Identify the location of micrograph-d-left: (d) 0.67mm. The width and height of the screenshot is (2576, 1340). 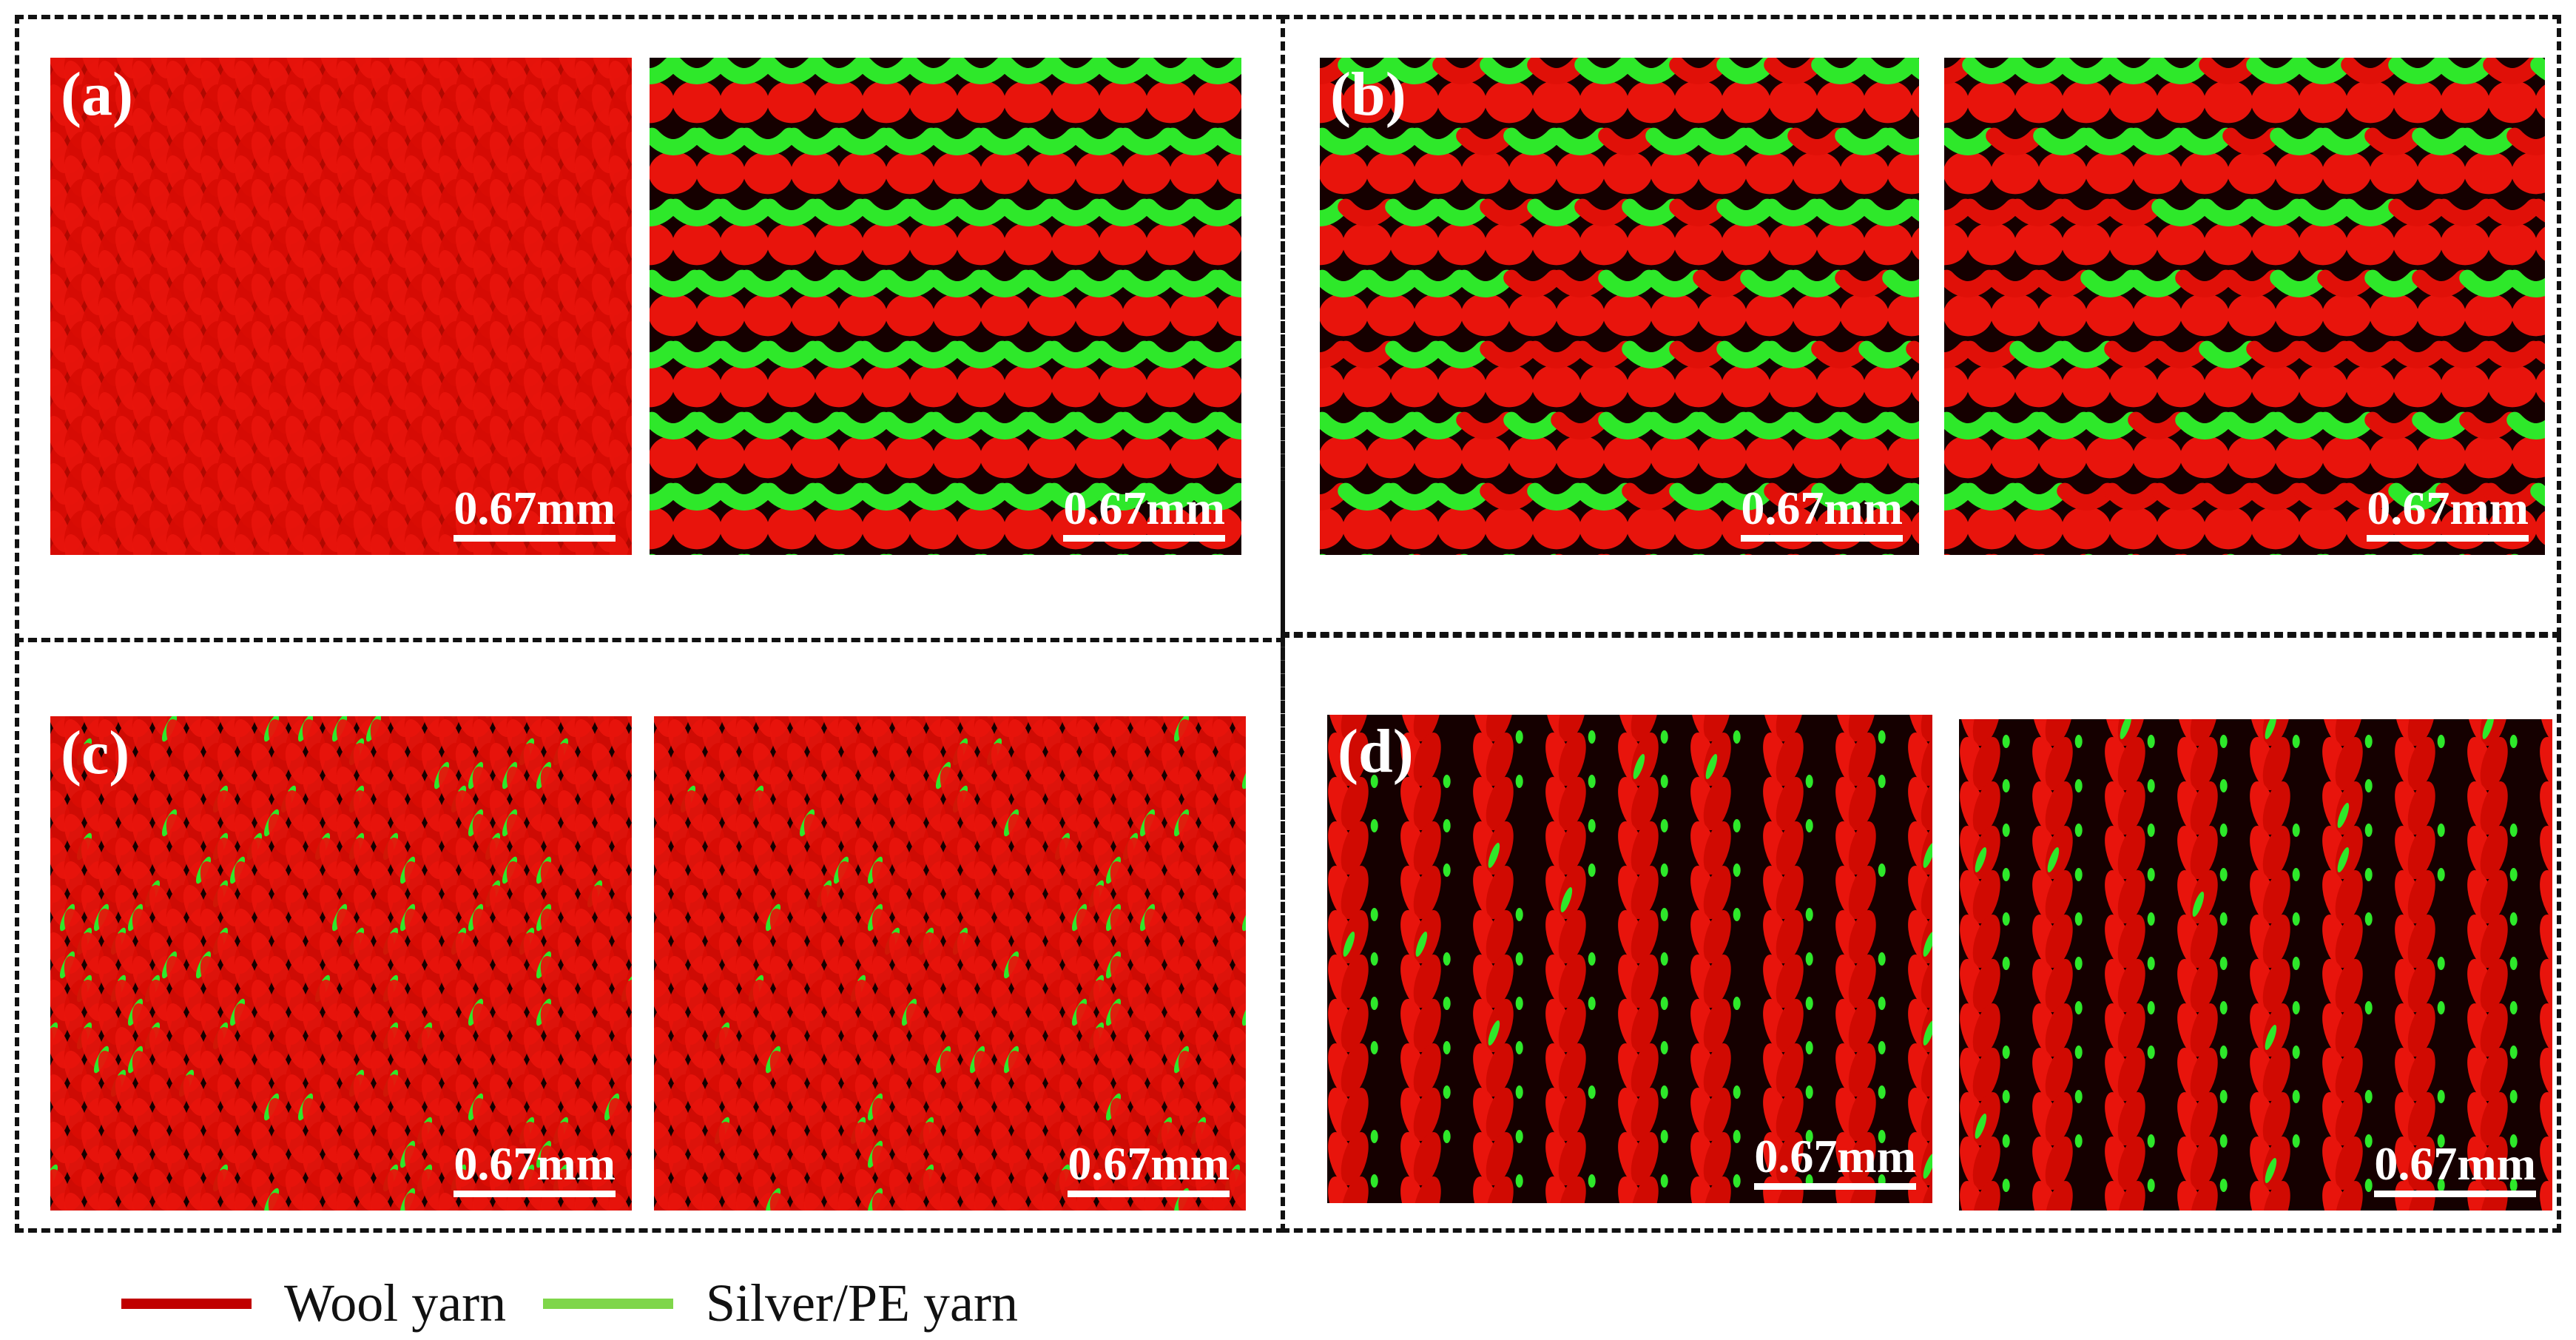
(1629, 959).